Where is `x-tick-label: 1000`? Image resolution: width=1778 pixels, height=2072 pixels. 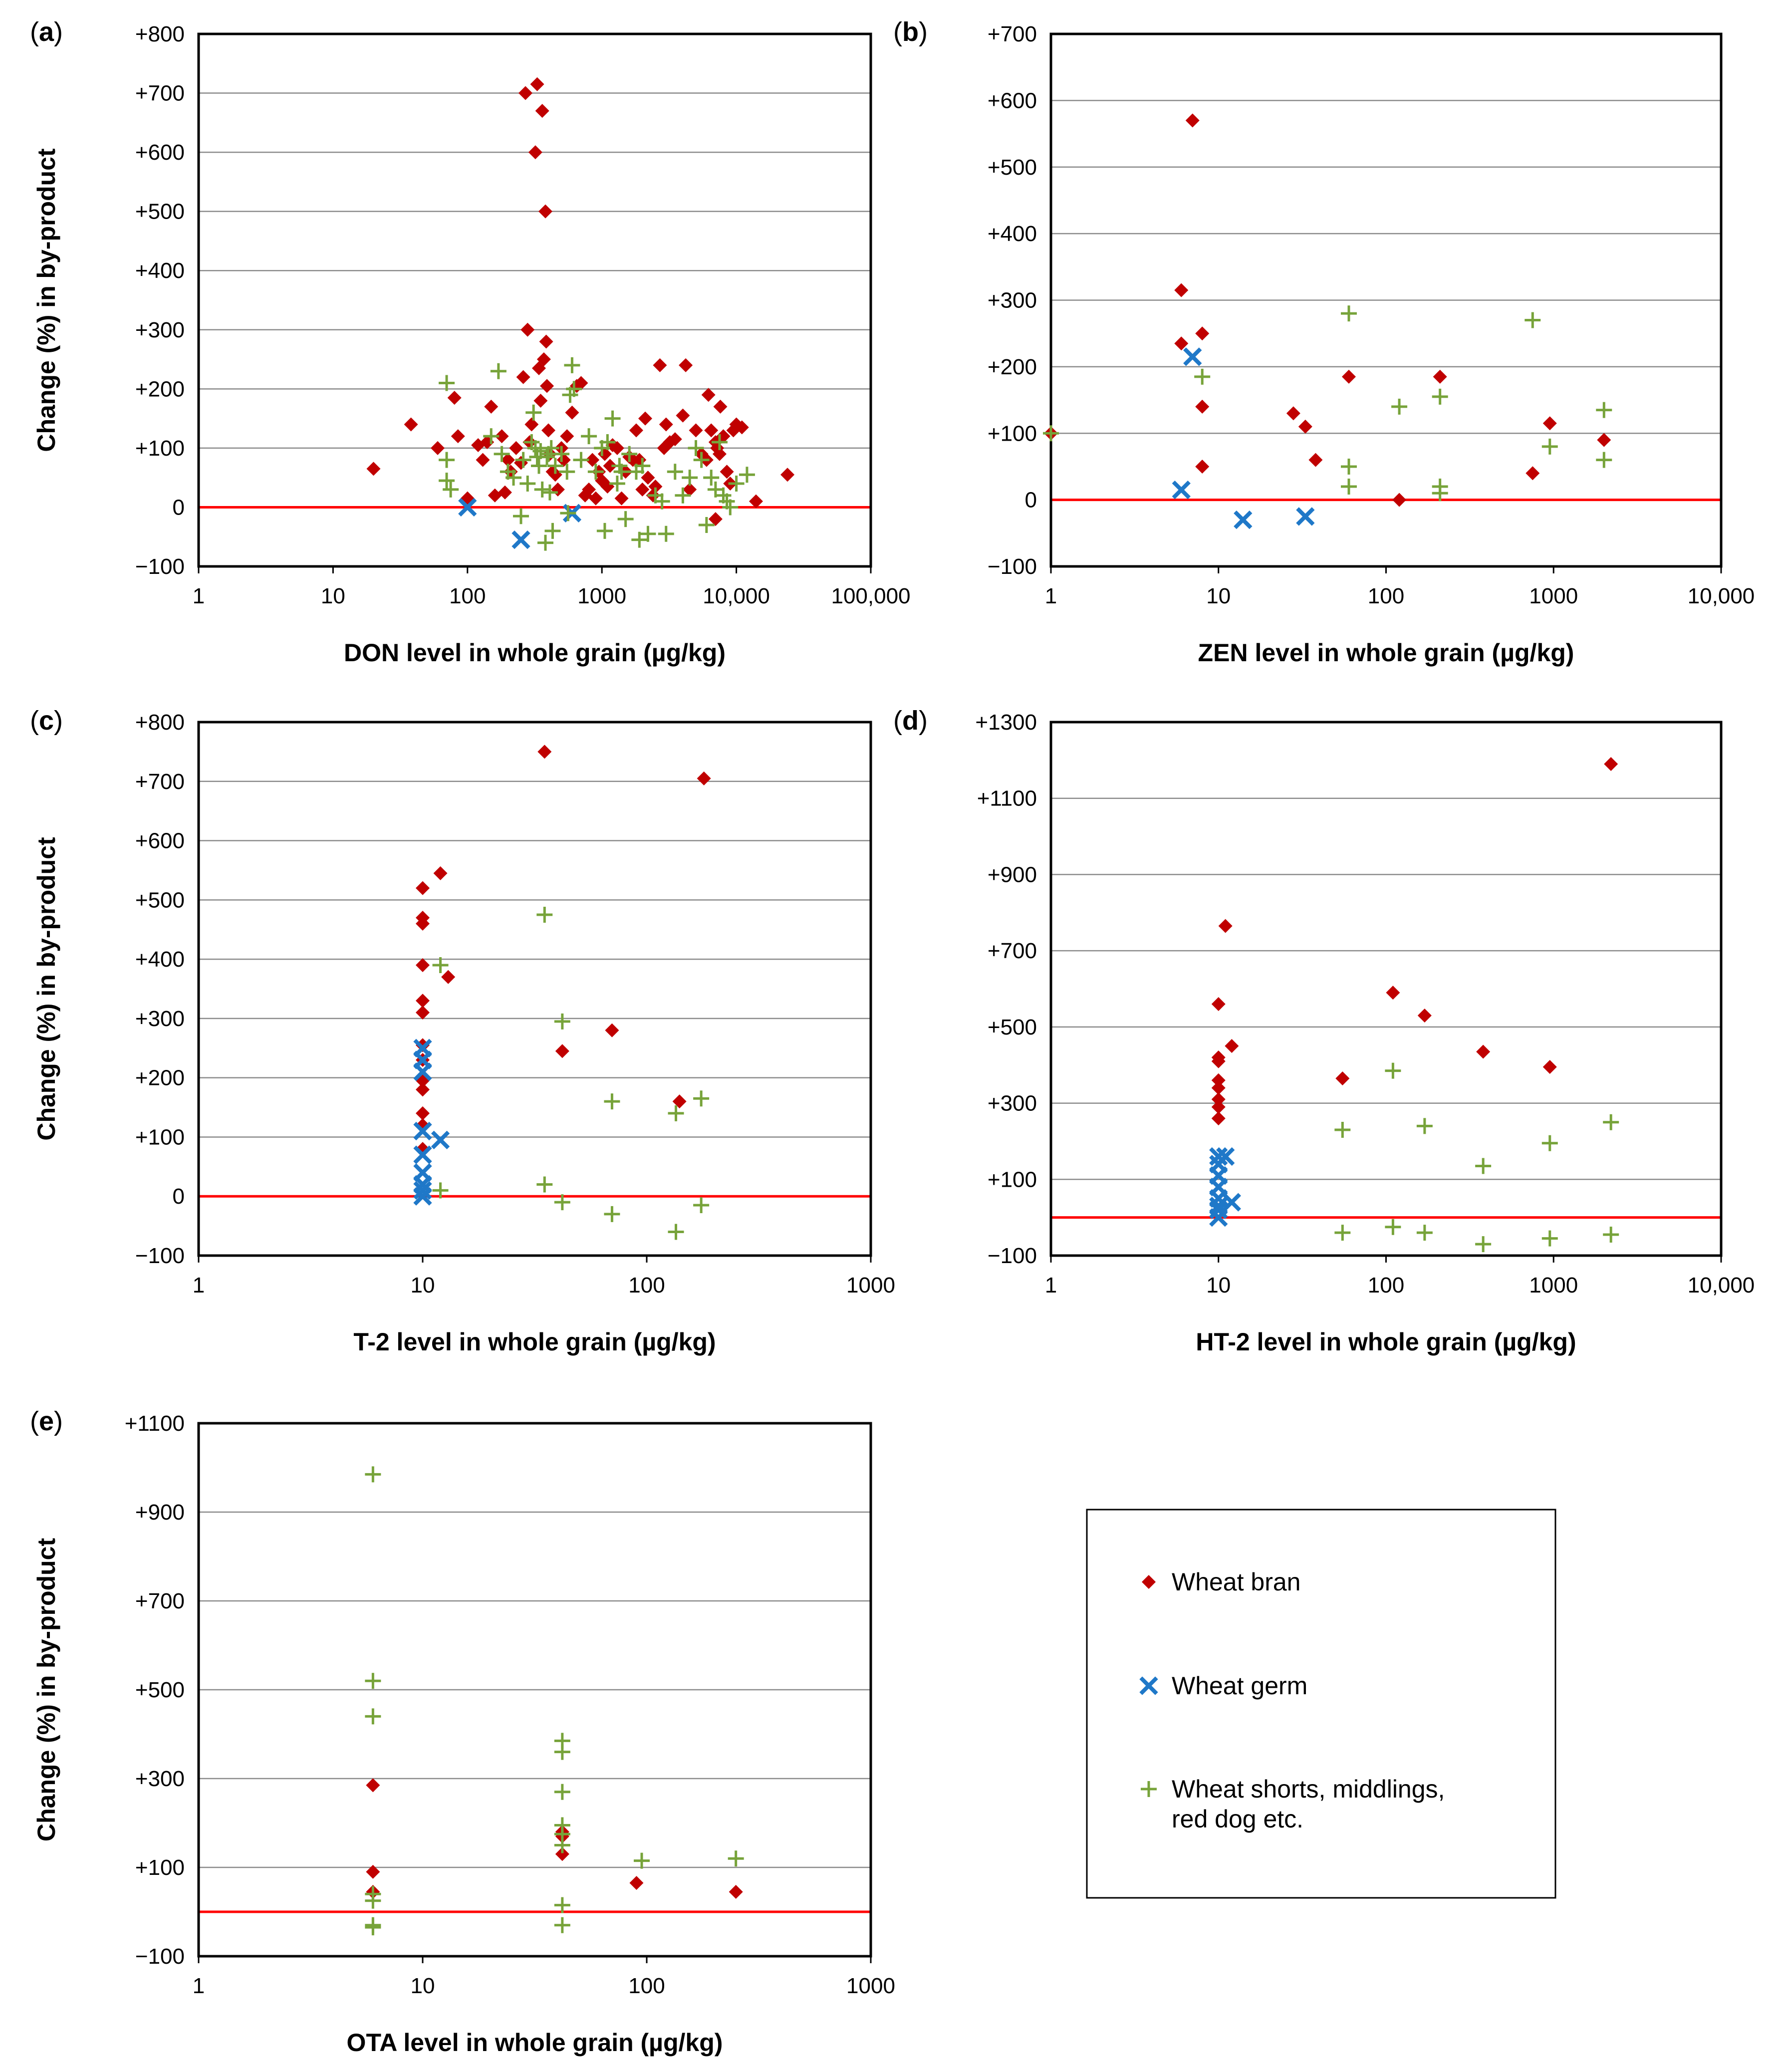 x-tick-label: 1000 is located at coordinates (871, 1986).